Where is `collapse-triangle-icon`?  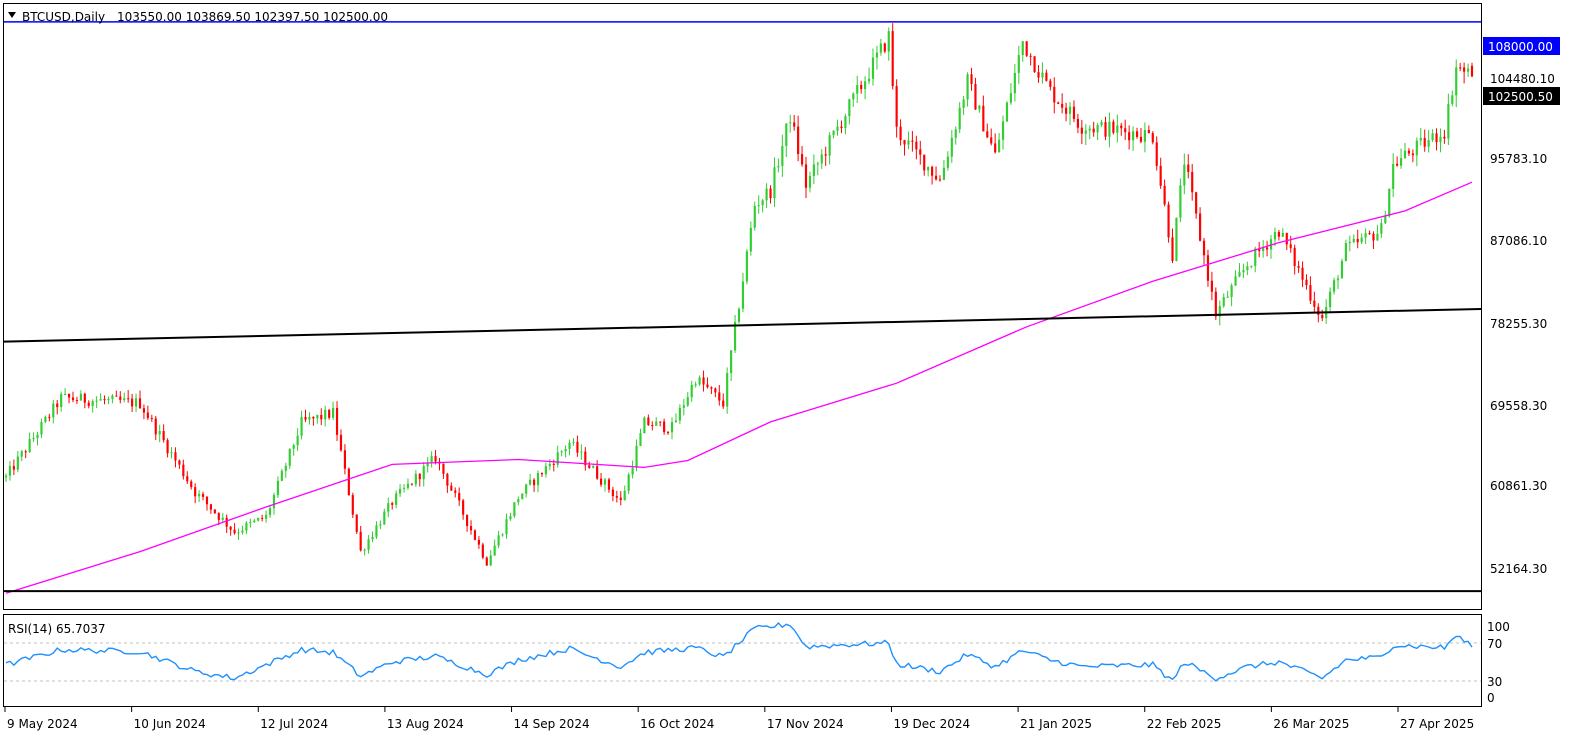
collapse-triangle-icon is located at coordinates (12, 15).